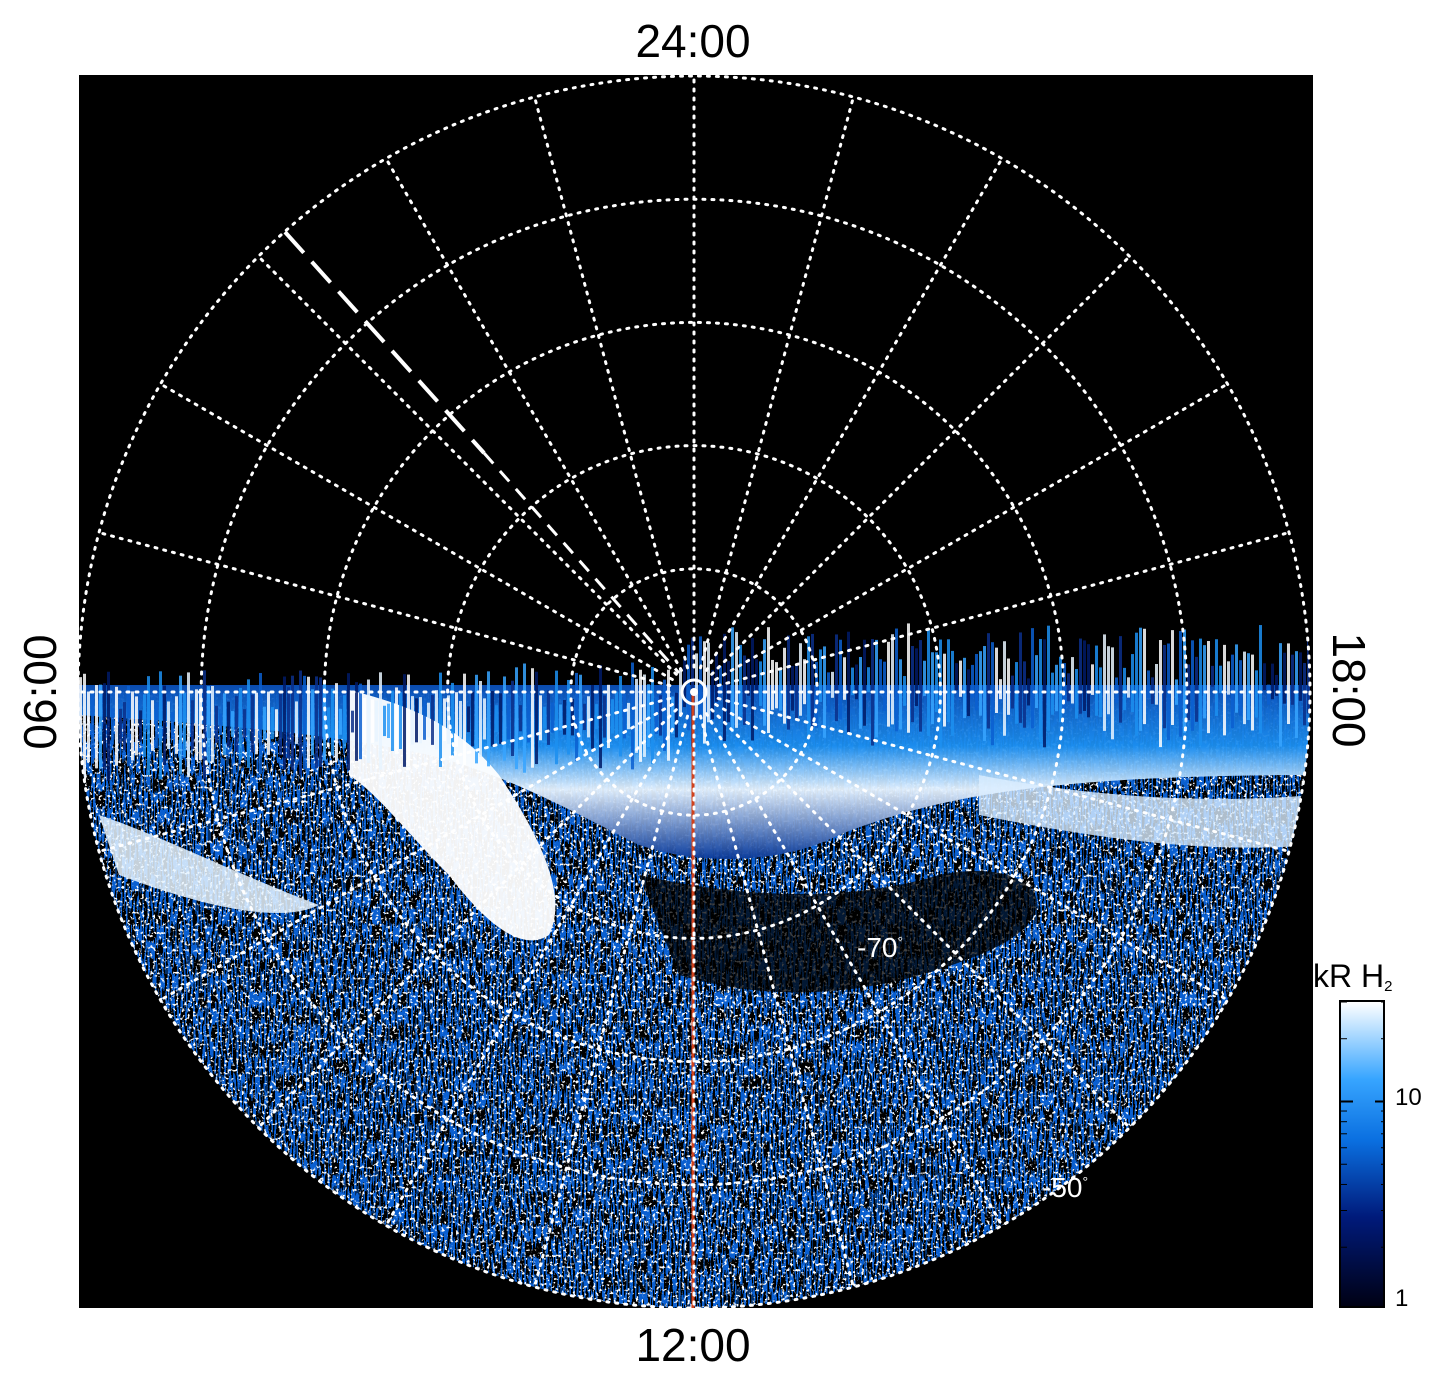  I want to click on pole-dot, so click(694, 692).